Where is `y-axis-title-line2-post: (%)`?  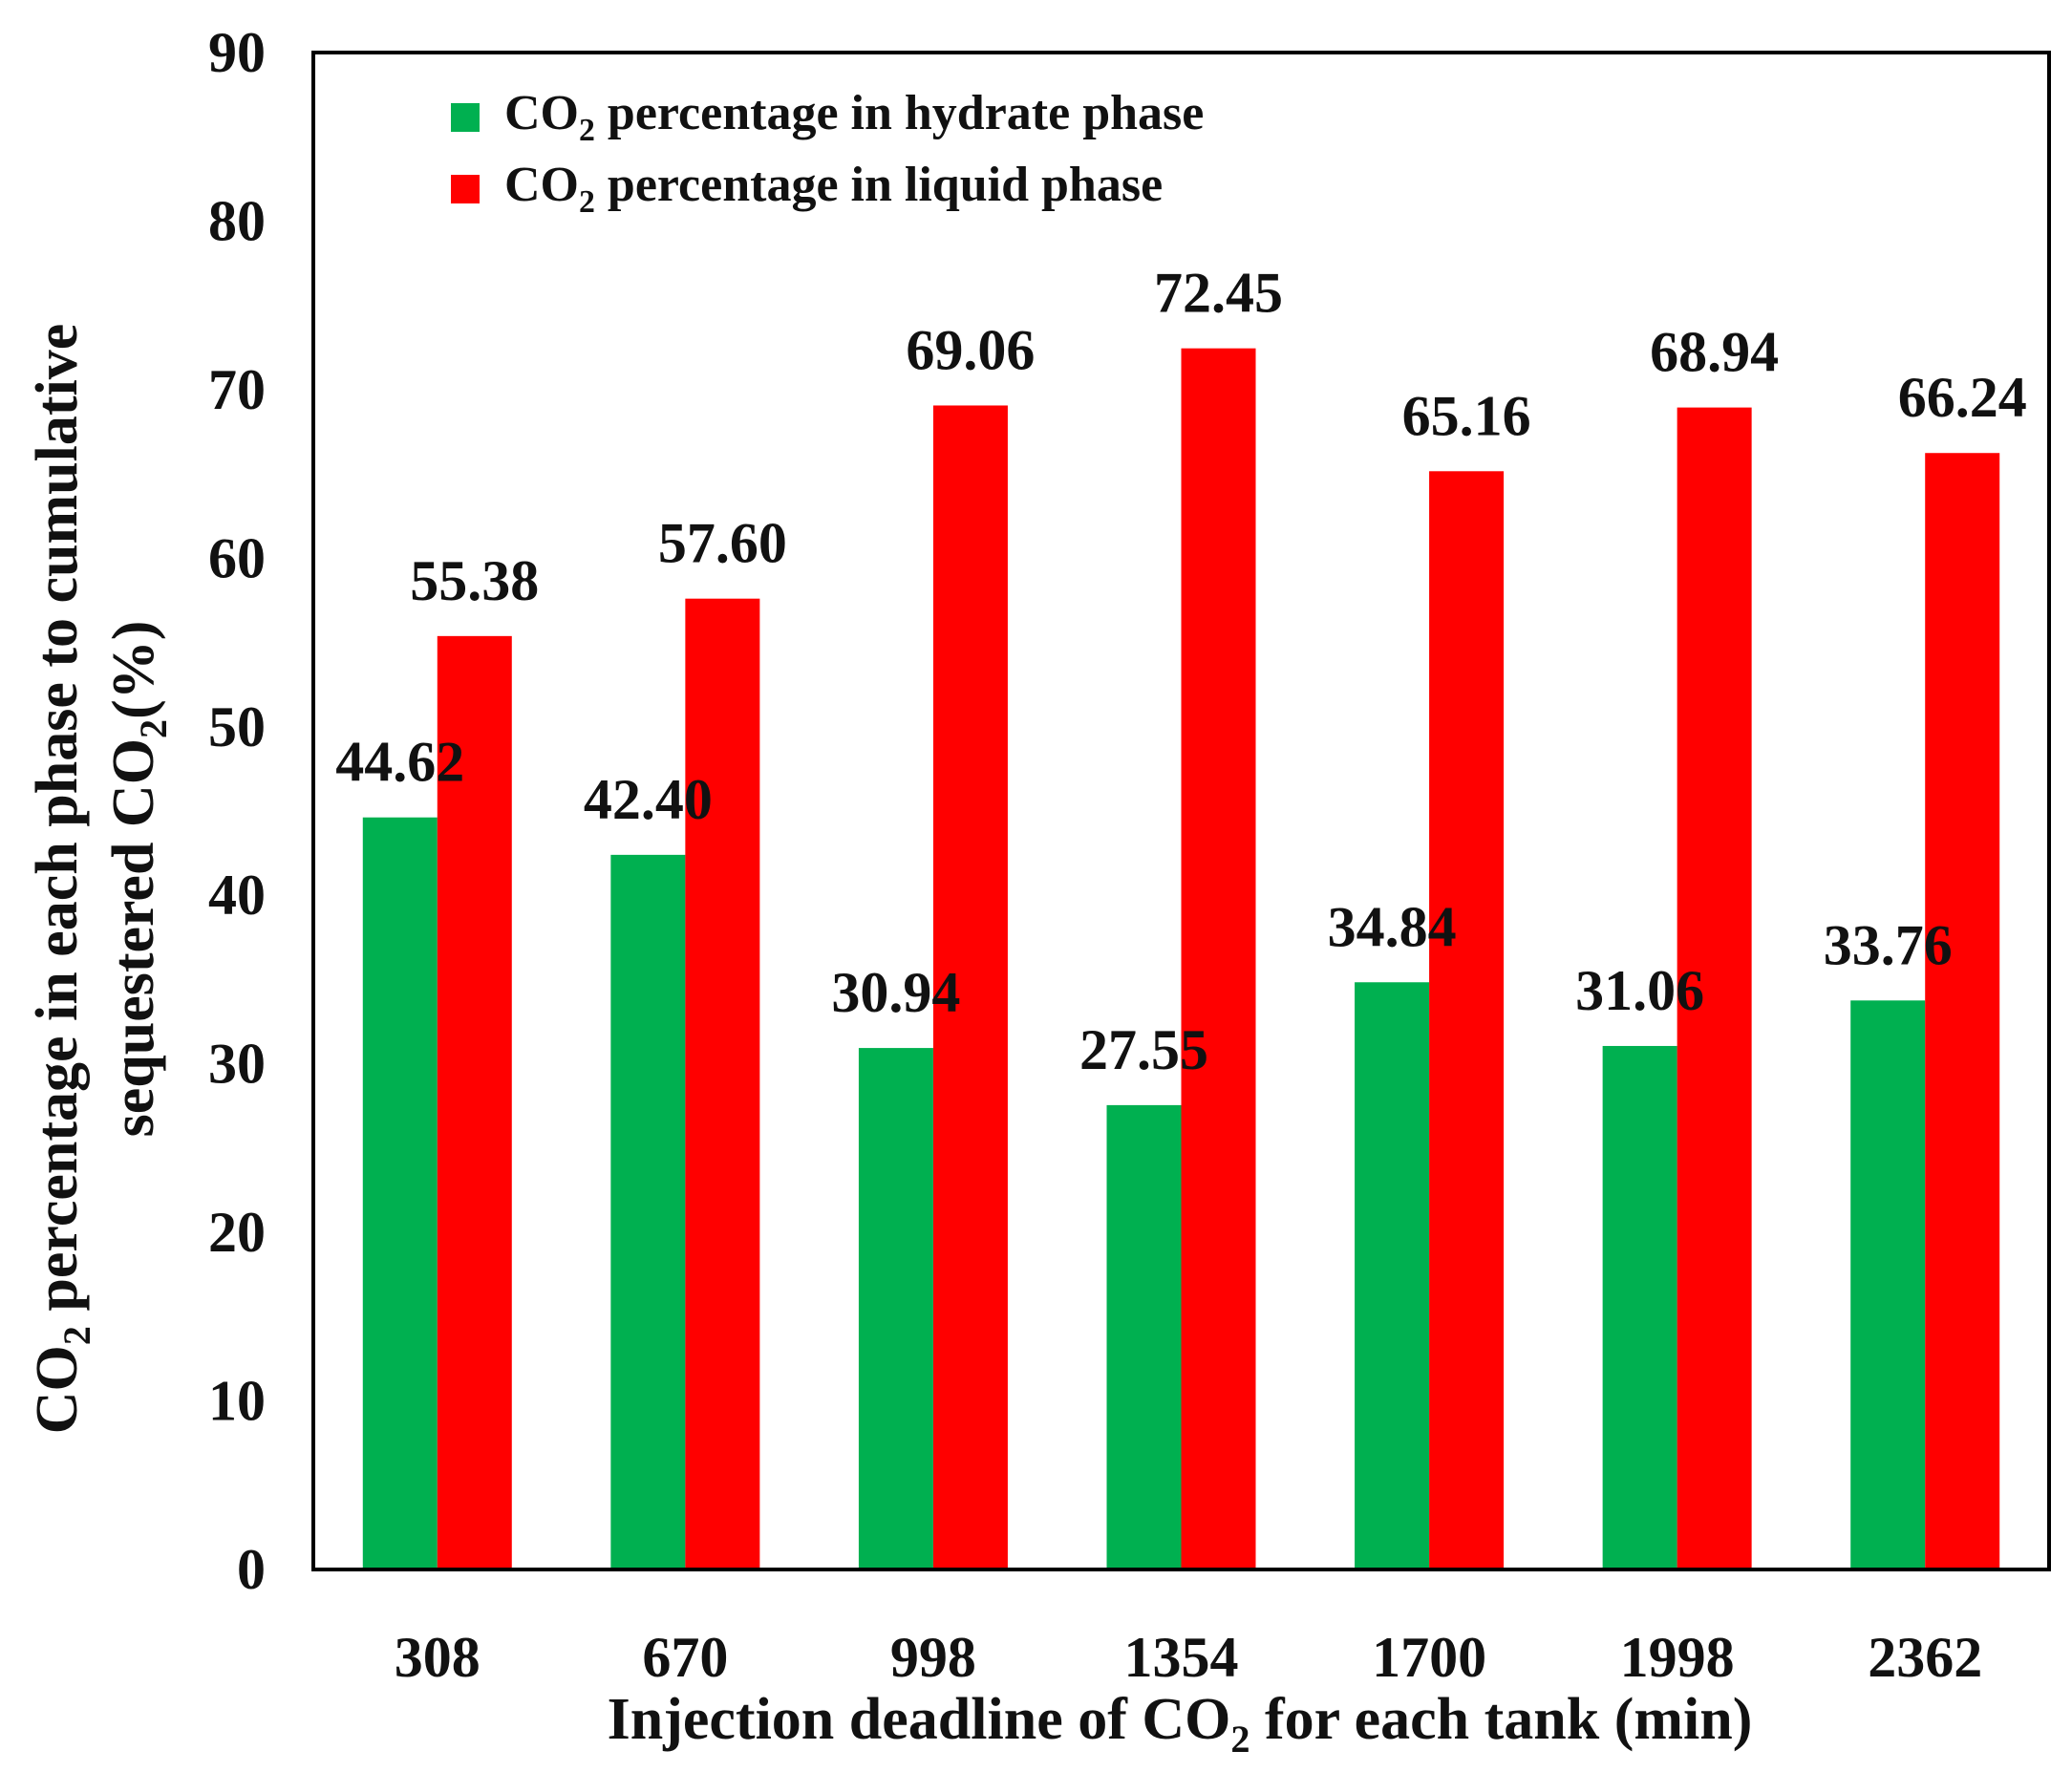 y-axis-title-line2-post: (%) is located at coordinates (133, 670).